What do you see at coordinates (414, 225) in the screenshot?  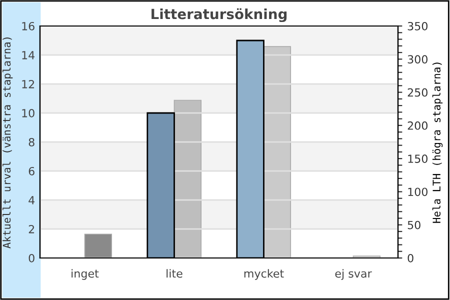 I see `y2-tick-label: 50` at bounding box center [414, 225].